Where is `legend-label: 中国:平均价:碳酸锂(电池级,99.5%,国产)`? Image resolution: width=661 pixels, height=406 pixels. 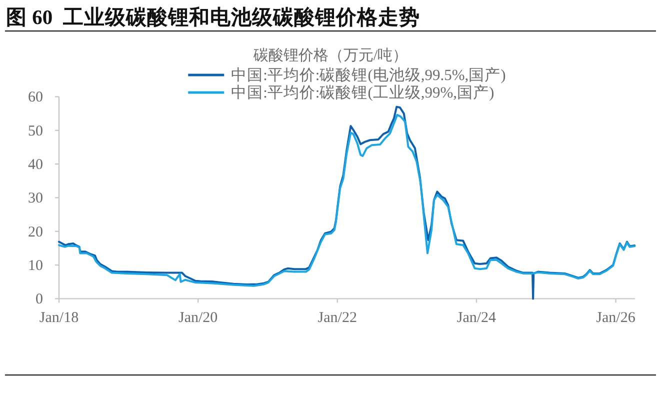
legend-label: 中国:平均价:碳酸锂(电池级,99.5%,国产) is located at coordinates (368, 75).